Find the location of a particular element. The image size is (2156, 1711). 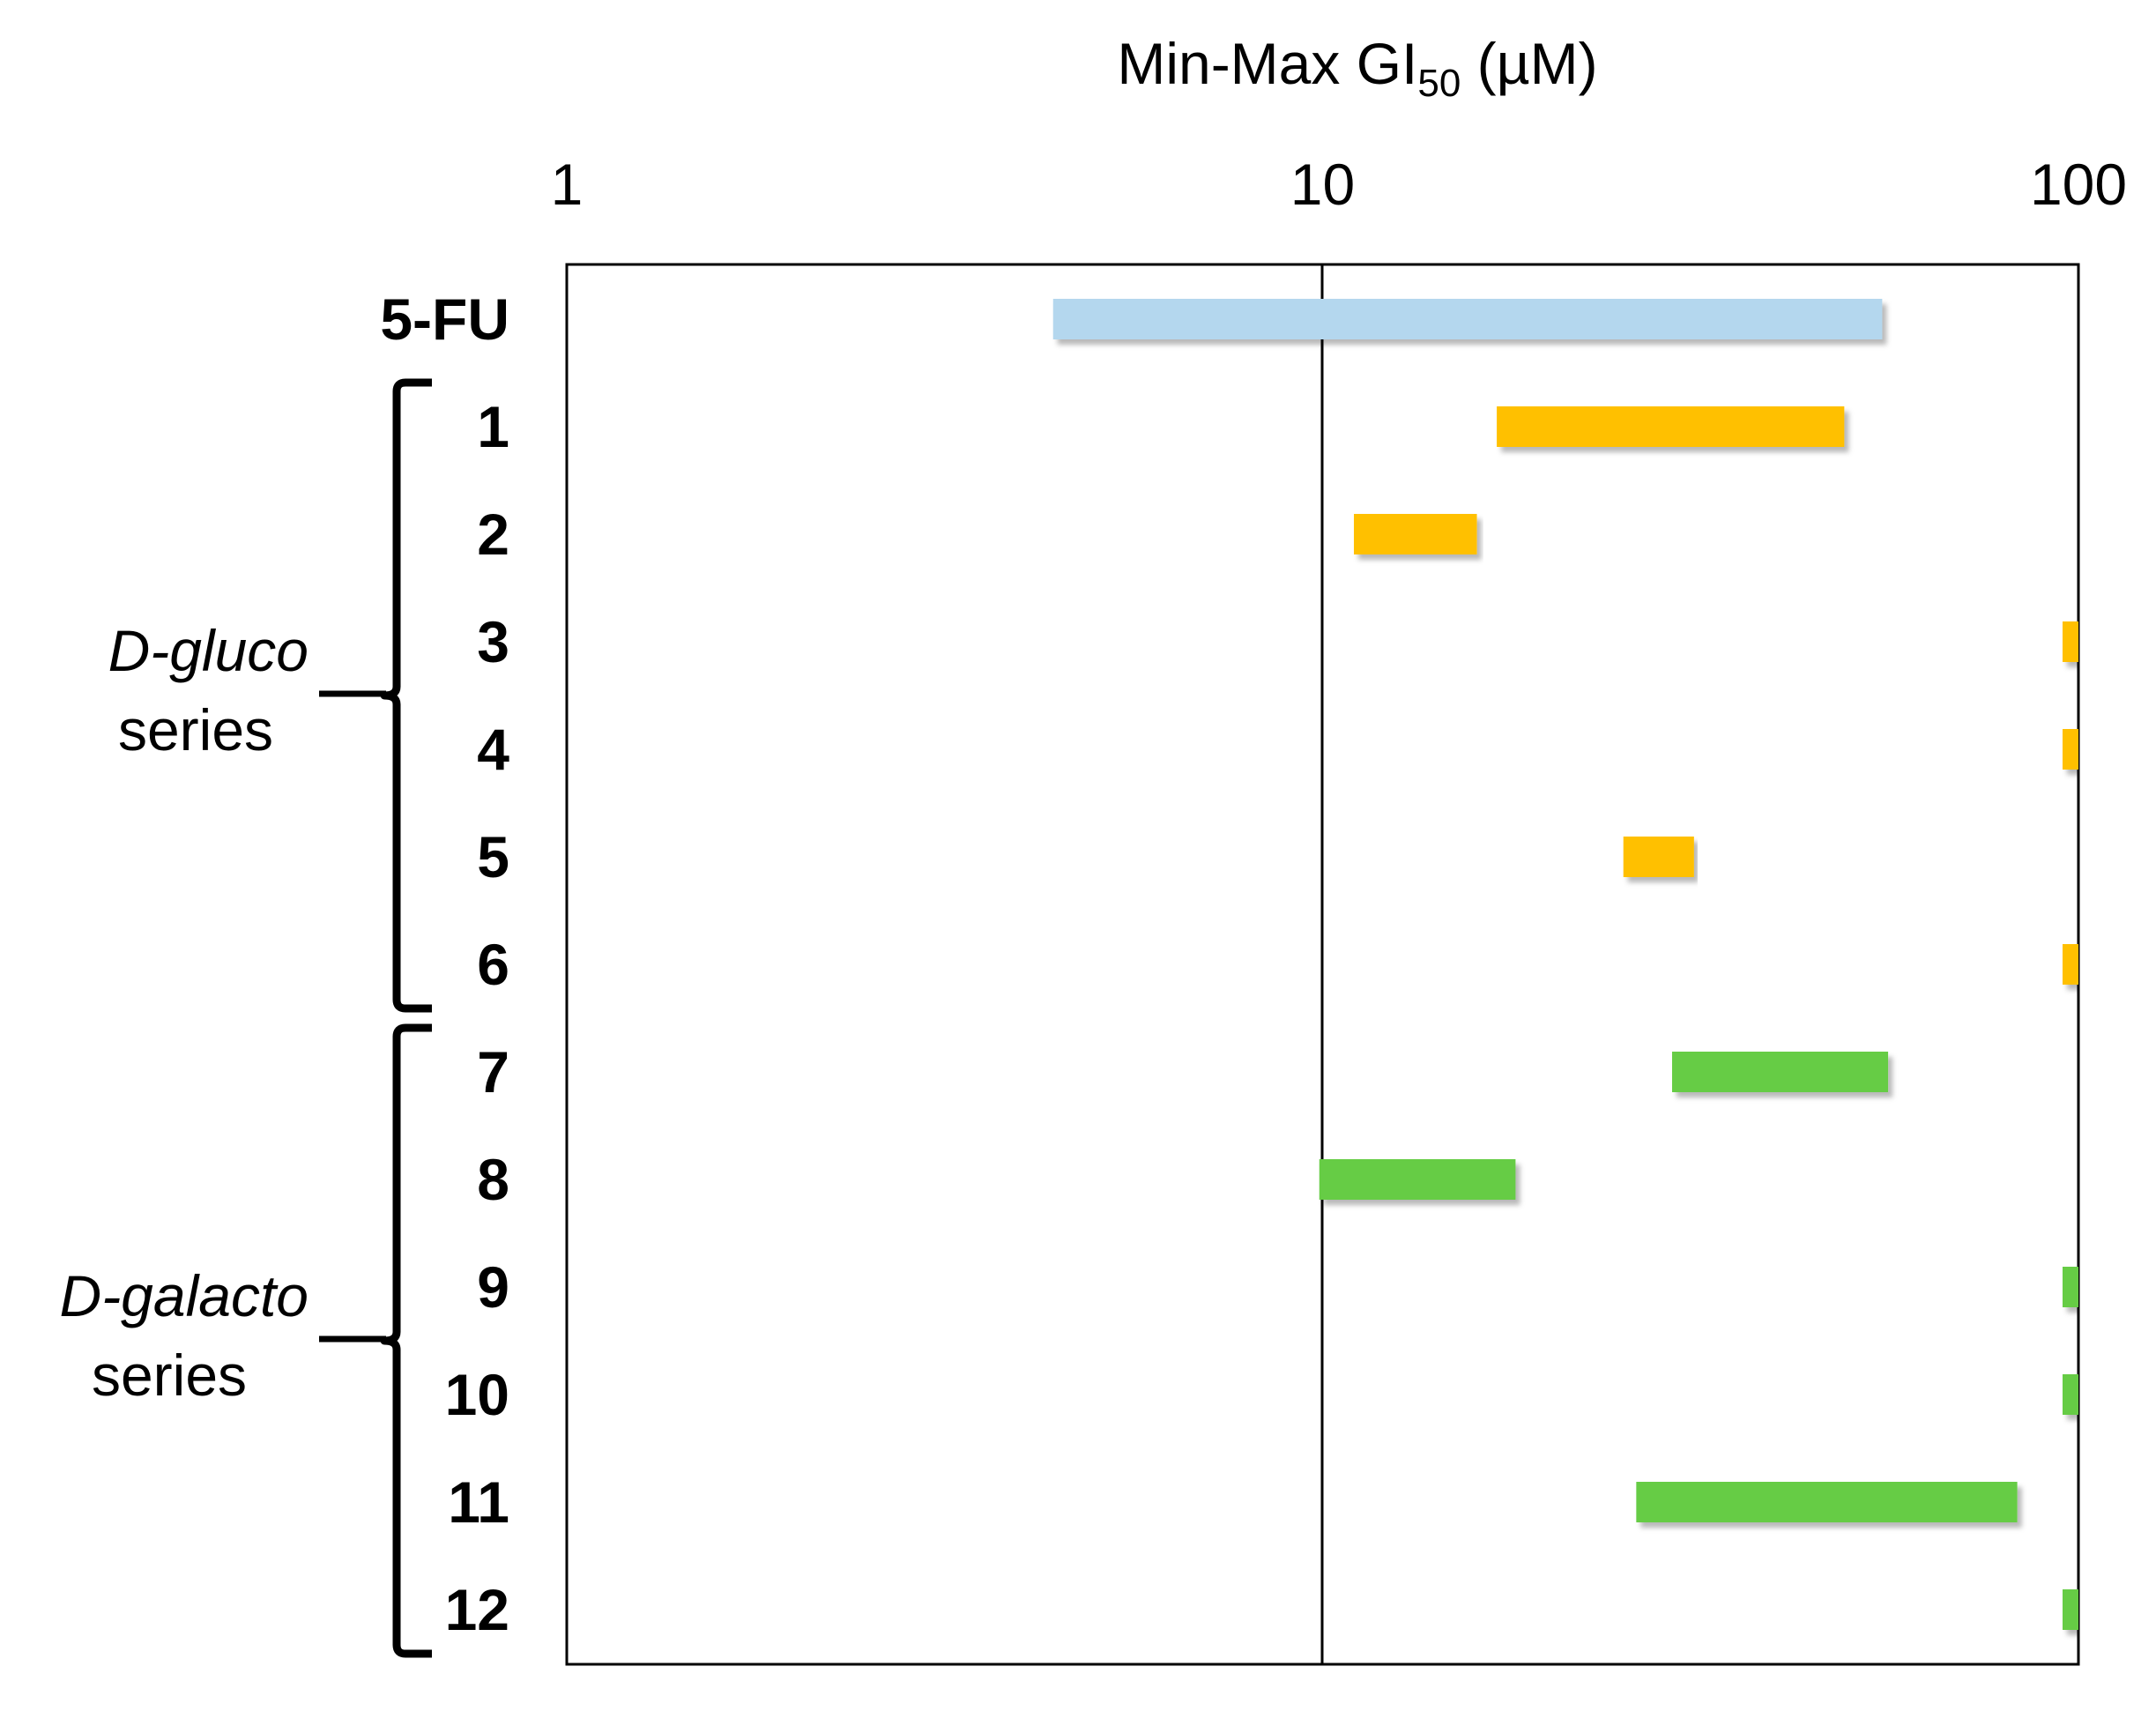

x-tick-label-10: 10 is located at coordinates (1322, 184).